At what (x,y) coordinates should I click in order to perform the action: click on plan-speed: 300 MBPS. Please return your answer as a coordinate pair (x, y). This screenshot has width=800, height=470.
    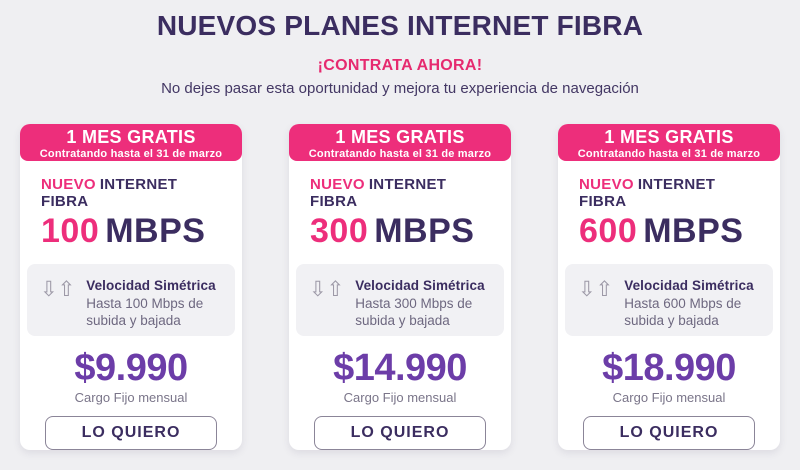
    Looking at the image, I should click on (400, 231).